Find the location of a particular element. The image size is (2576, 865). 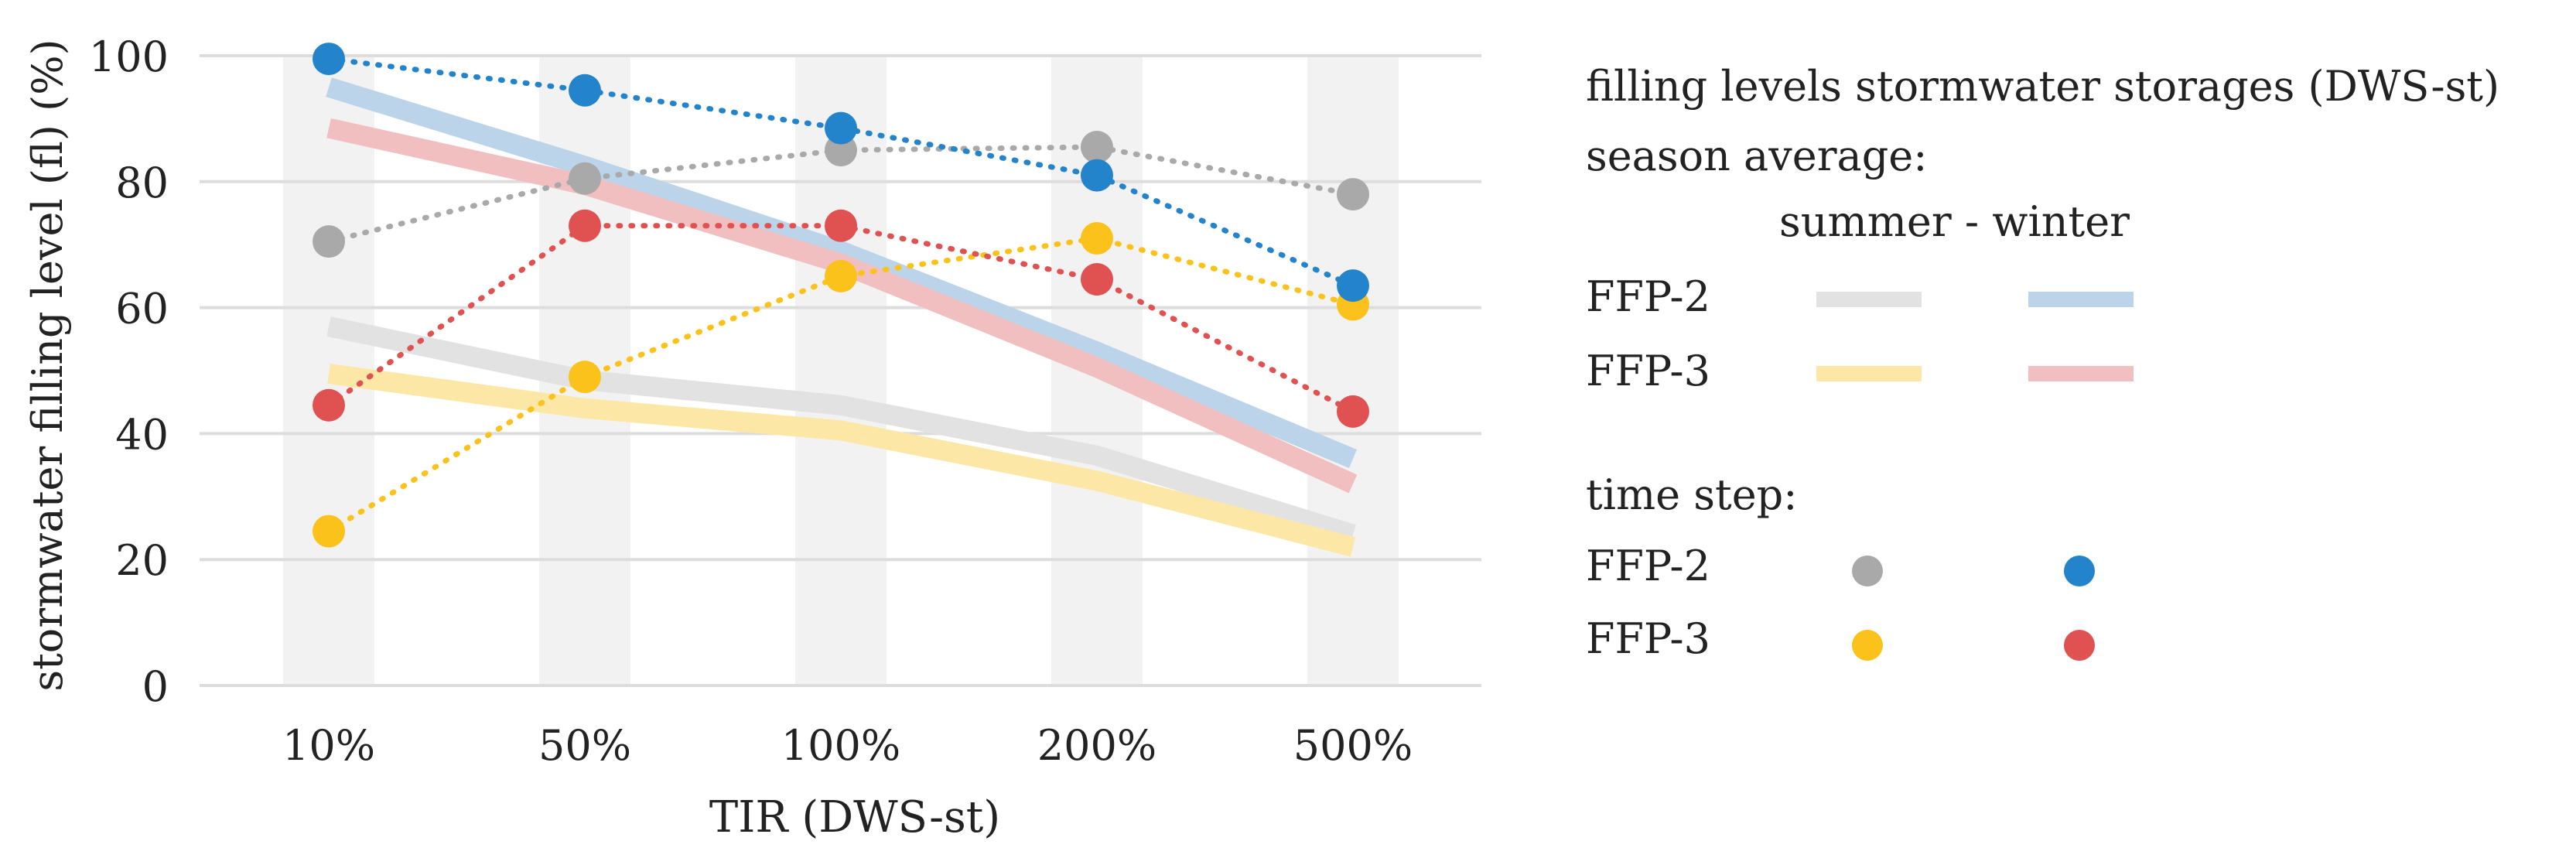

y-tick-60: 60 is located at coordinates (142, 309).